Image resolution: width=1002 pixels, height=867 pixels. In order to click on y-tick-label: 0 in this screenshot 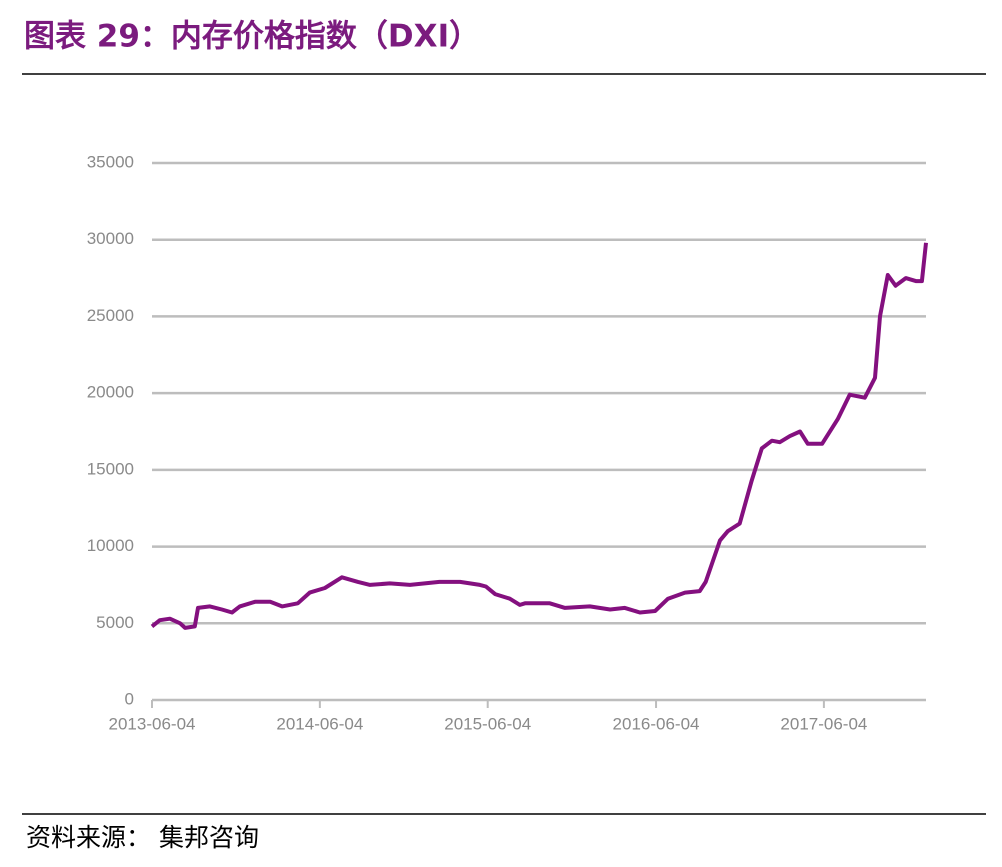, I will do `click(129, 698)`.